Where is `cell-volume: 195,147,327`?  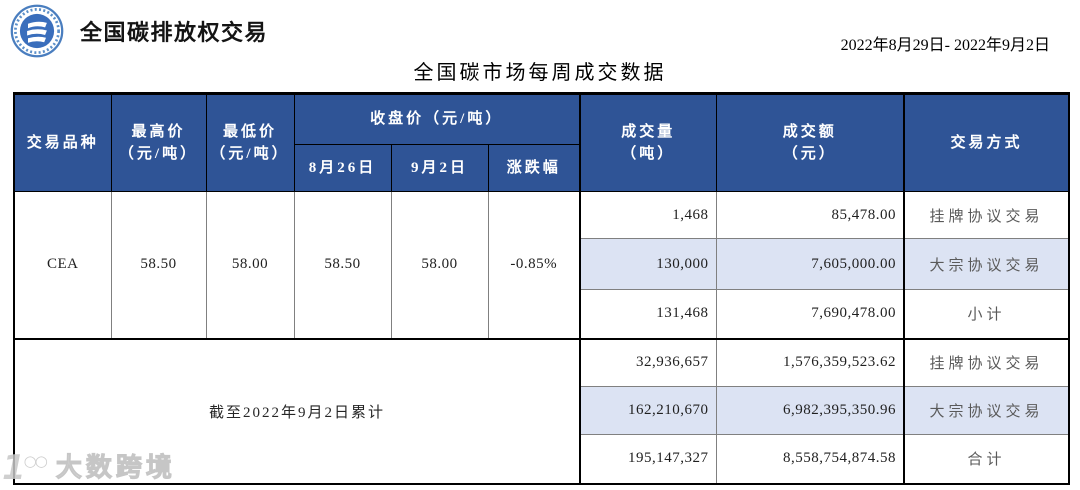
cell-volume: 195,147,327 is located at coordinates (648, 459).